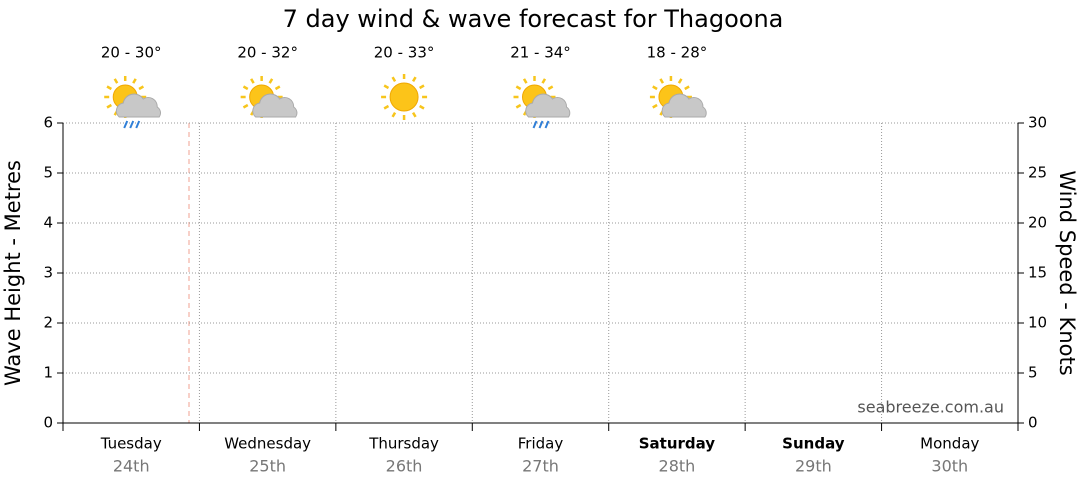 The image size is (1080, 490). Describe the element at coordinates (1037, 123) in the screenshot. I see `y2-tick-label: 30` at that location.